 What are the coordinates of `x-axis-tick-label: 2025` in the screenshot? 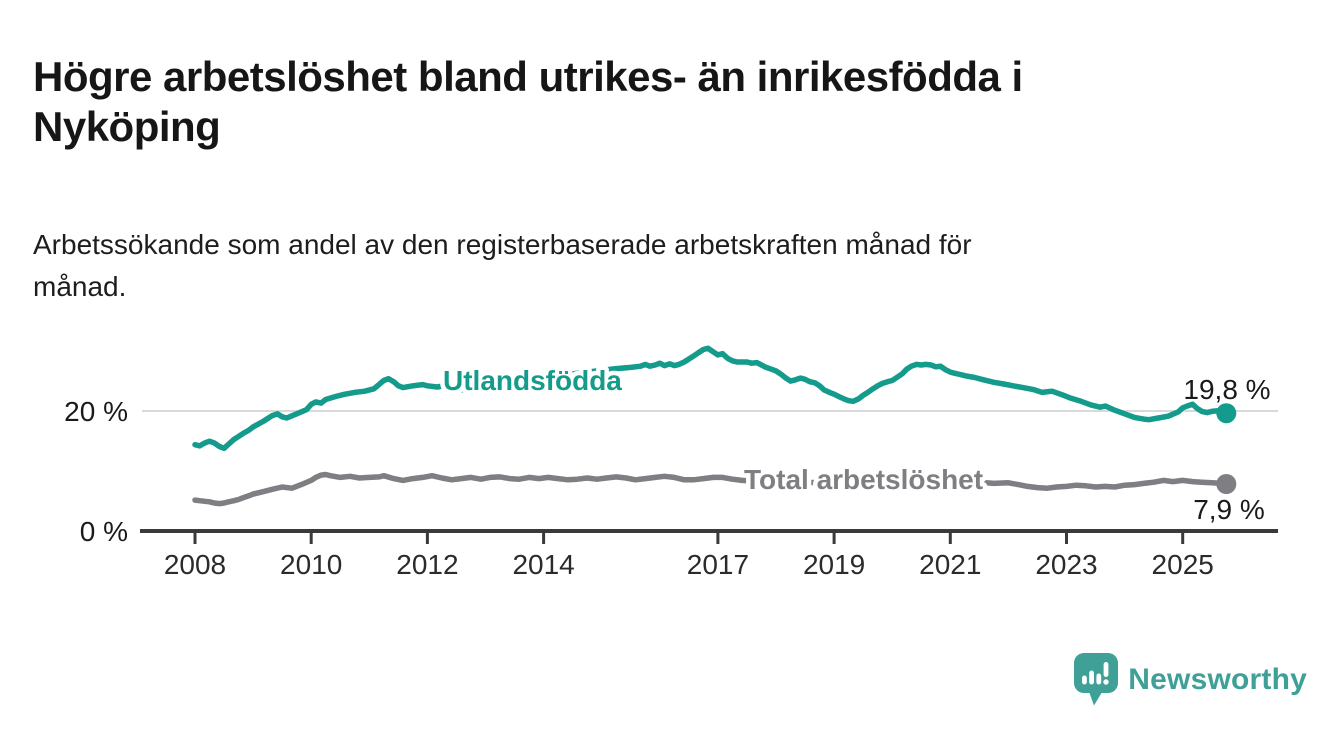 It's located at (1183, 564).